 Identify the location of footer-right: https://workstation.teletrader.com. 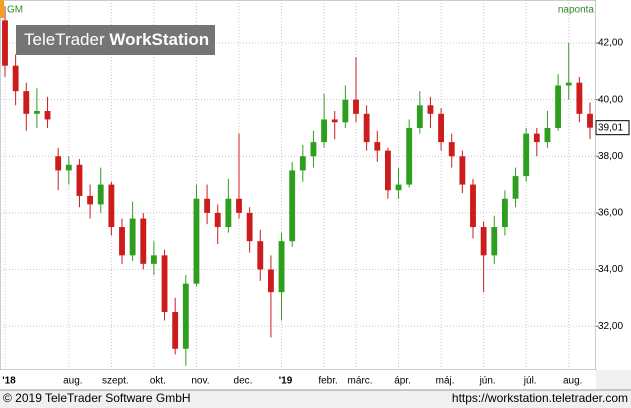
(540, 398).